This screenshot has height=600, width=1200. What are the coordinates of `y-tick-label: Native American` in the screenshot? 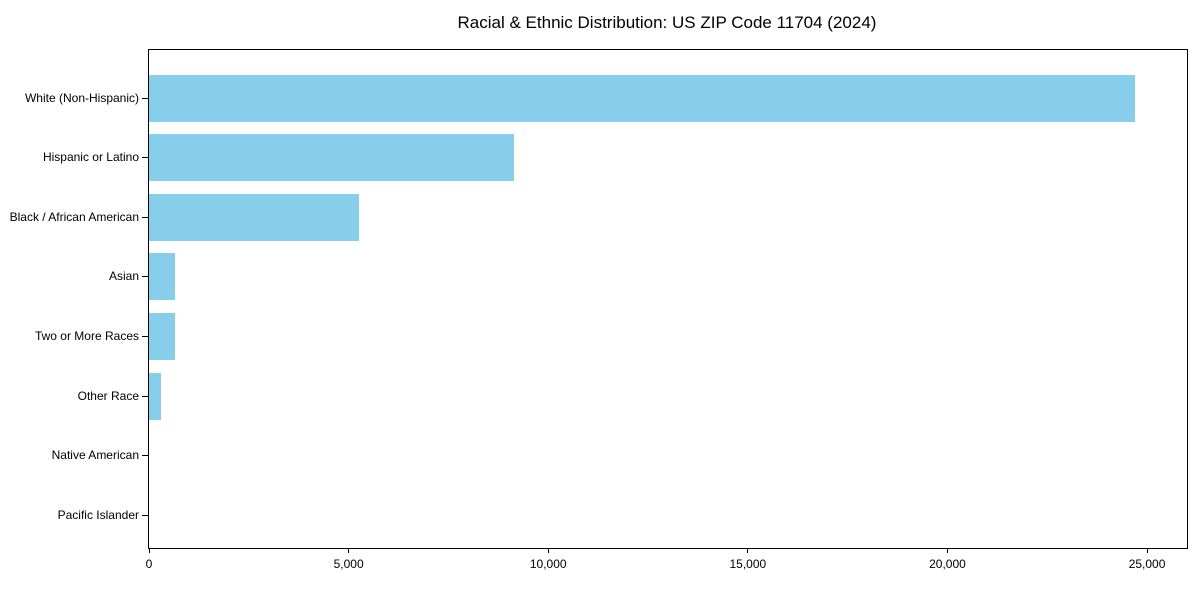 It's located at (95, 455).